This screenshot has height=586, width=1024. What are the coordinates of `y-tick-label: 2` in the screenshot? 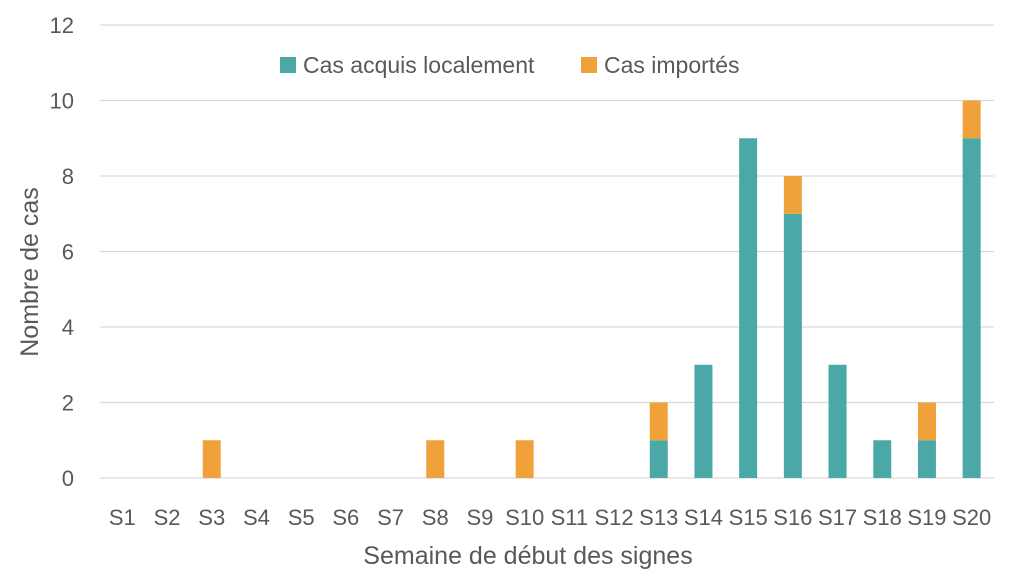 It's located at (68, 403).